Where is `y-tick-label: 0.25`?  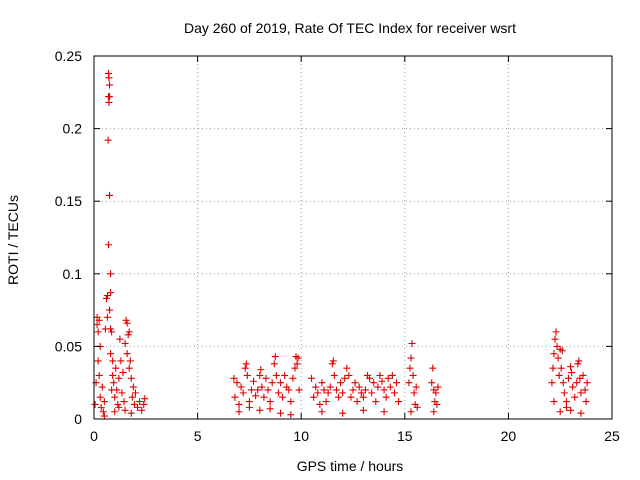 y-tick-label: 0.25 is located at coordinates (68, 56).